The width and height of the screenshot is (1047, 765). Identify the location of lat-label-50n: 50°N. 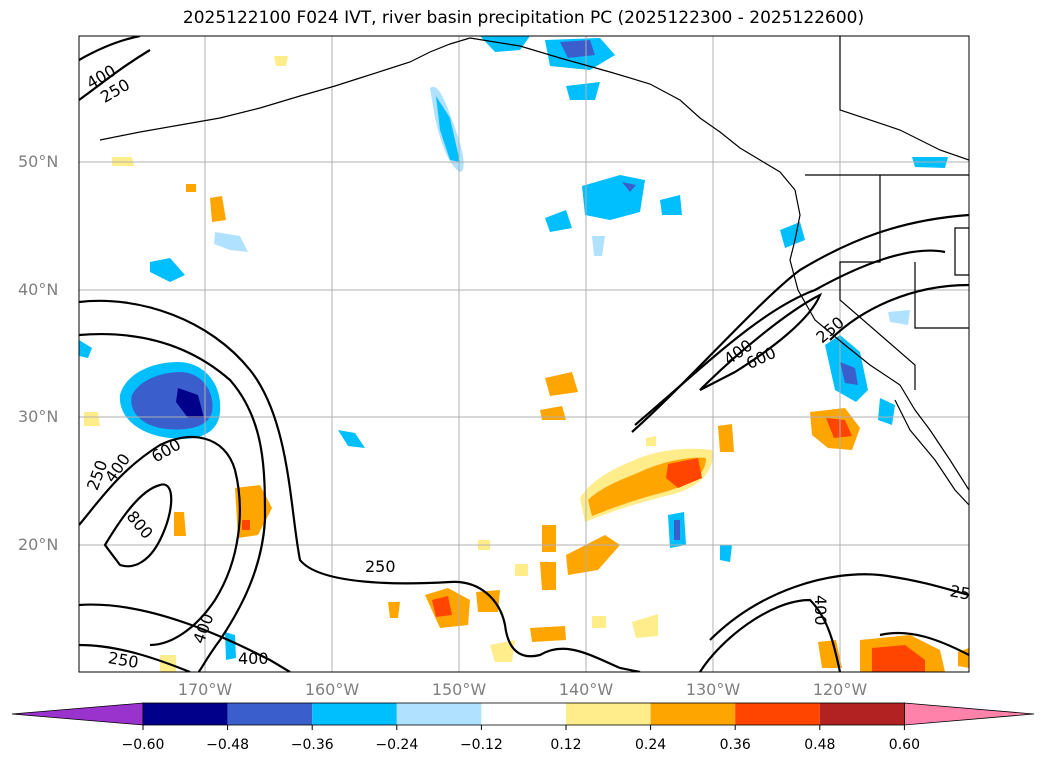
(38, 161).